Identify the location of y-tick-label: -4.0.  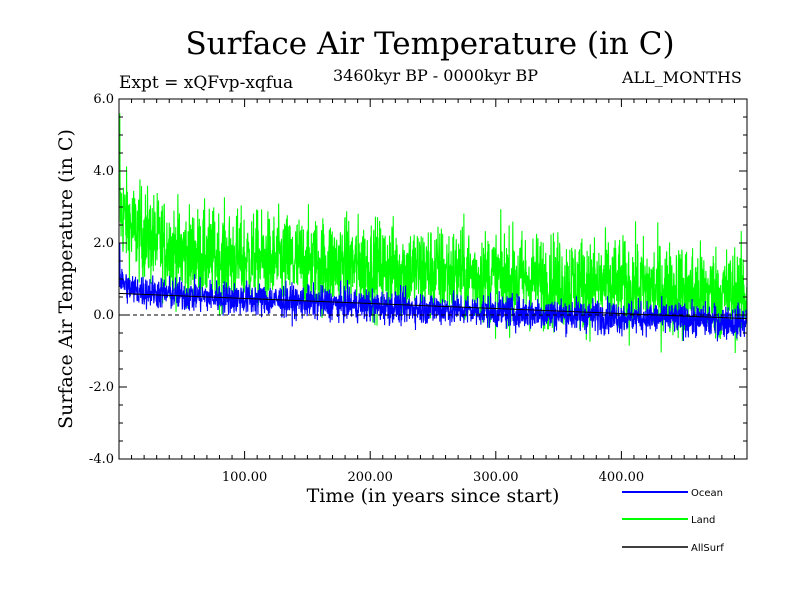
(101, 459).